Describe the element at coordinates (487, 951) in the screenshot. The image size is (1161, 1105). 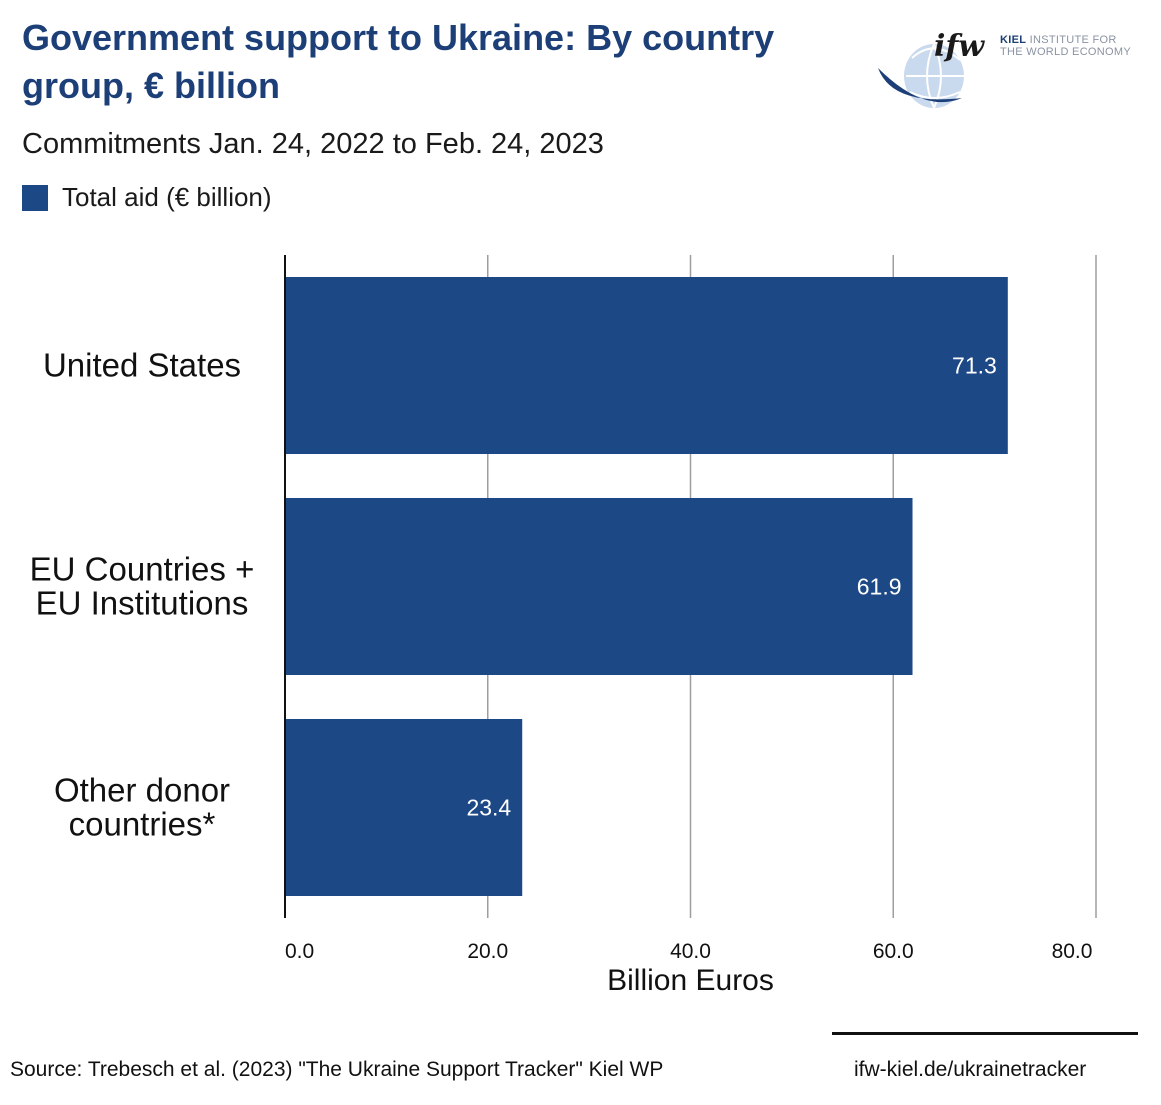
I see `x-tick-label: 20.0` at that location.